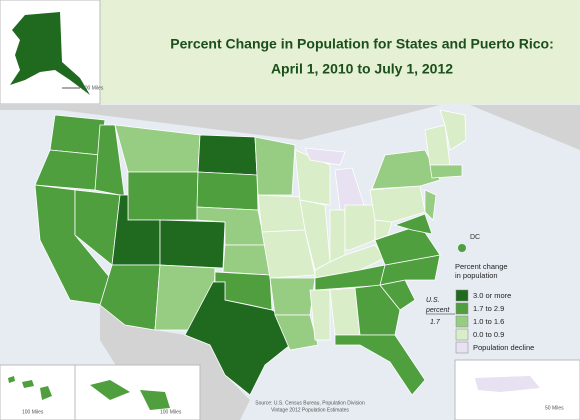 The width and height of the screenshot is (580, 420). I want to click on legend-title: Percent change, so click(481, 266).